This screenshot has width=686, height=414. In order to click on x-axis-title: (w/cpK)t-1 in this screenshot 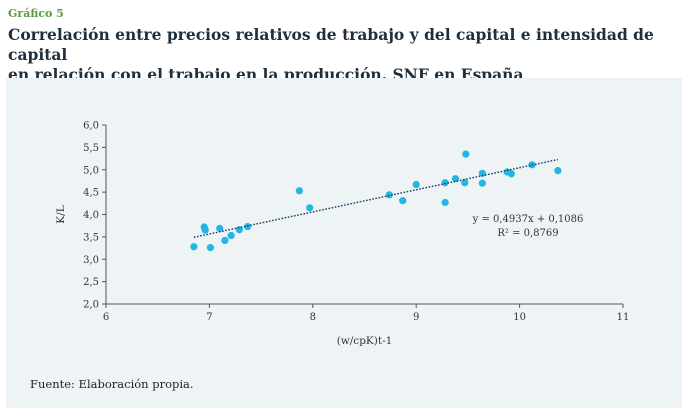, I will do `click(365, 341)`.